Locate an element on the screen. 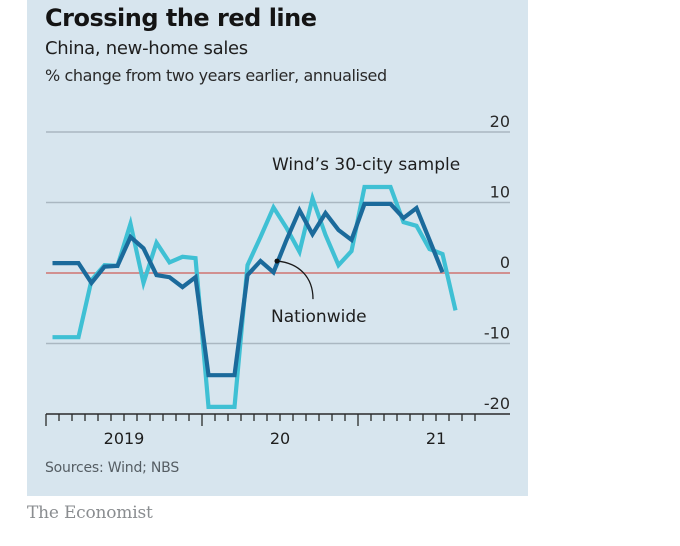 The height and width of the screenshot is (546, 680). y-tick-label: -10 is located at coordinates (497, 333).